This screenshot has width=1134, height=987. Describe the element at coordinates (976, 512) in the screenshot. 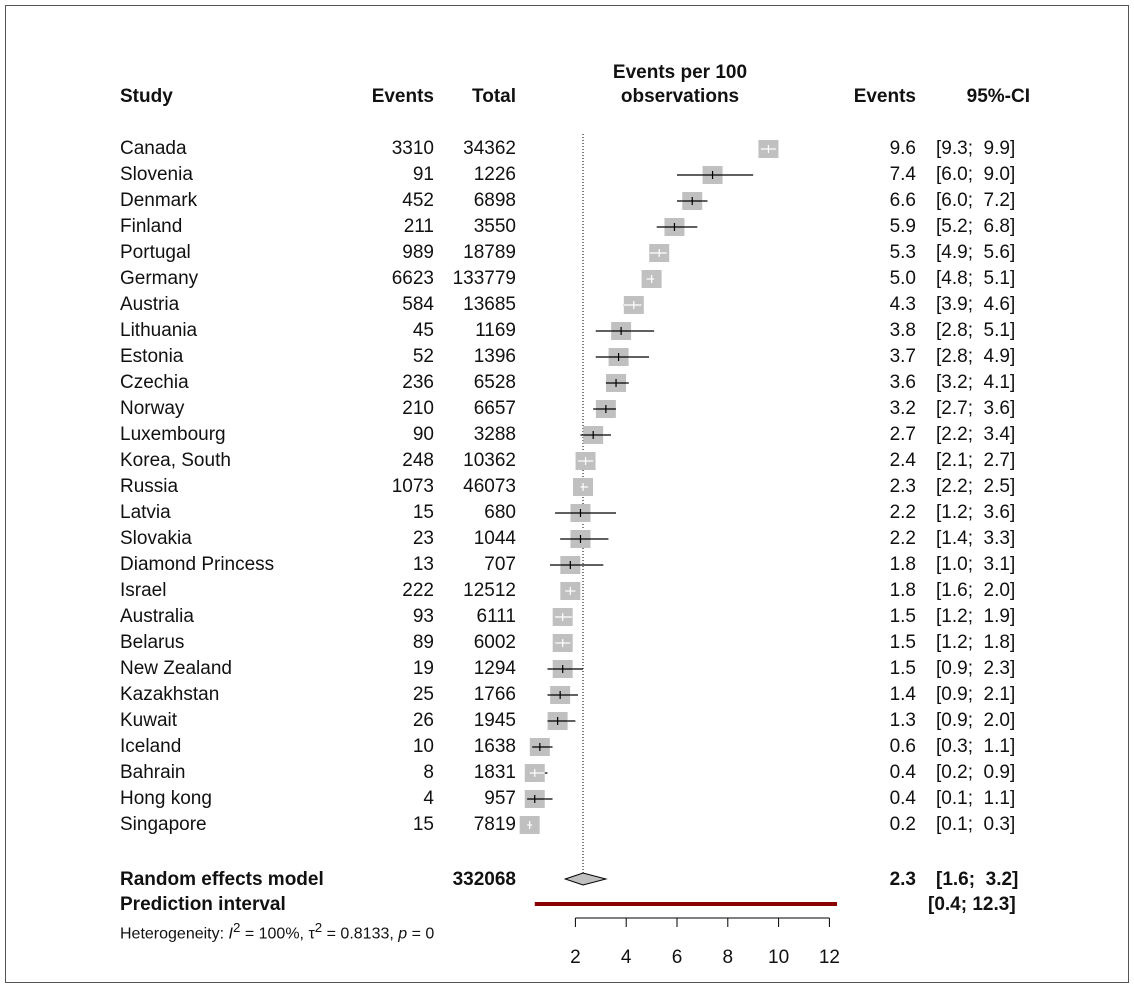

I see `study-ci: [1.2; 3.6]` at that location.